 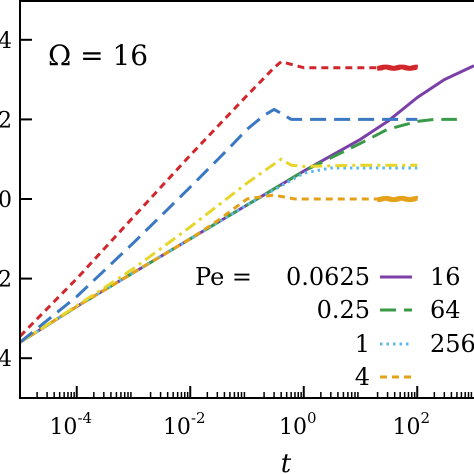 I want to click on legend-prefix: Pe =, so click(x=223, y=277).